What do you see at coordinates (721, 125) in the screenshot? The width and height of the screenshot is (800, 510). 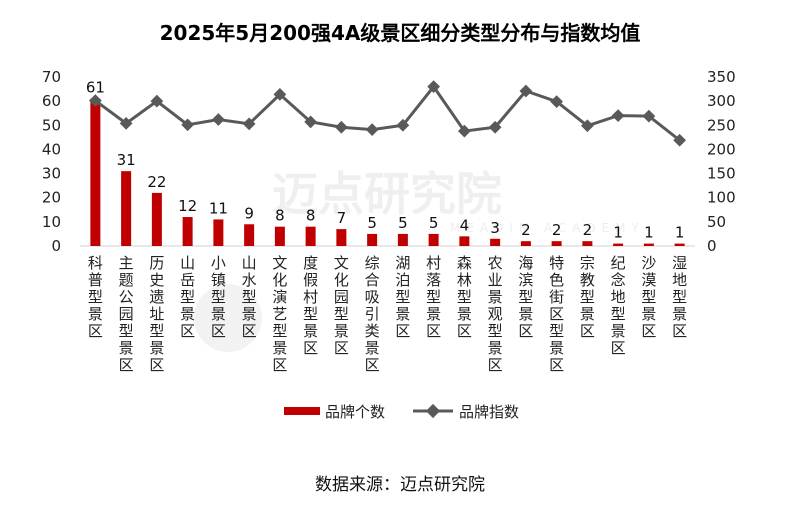 I see `right-tick-label: 250` at bounding box center [721, 125].